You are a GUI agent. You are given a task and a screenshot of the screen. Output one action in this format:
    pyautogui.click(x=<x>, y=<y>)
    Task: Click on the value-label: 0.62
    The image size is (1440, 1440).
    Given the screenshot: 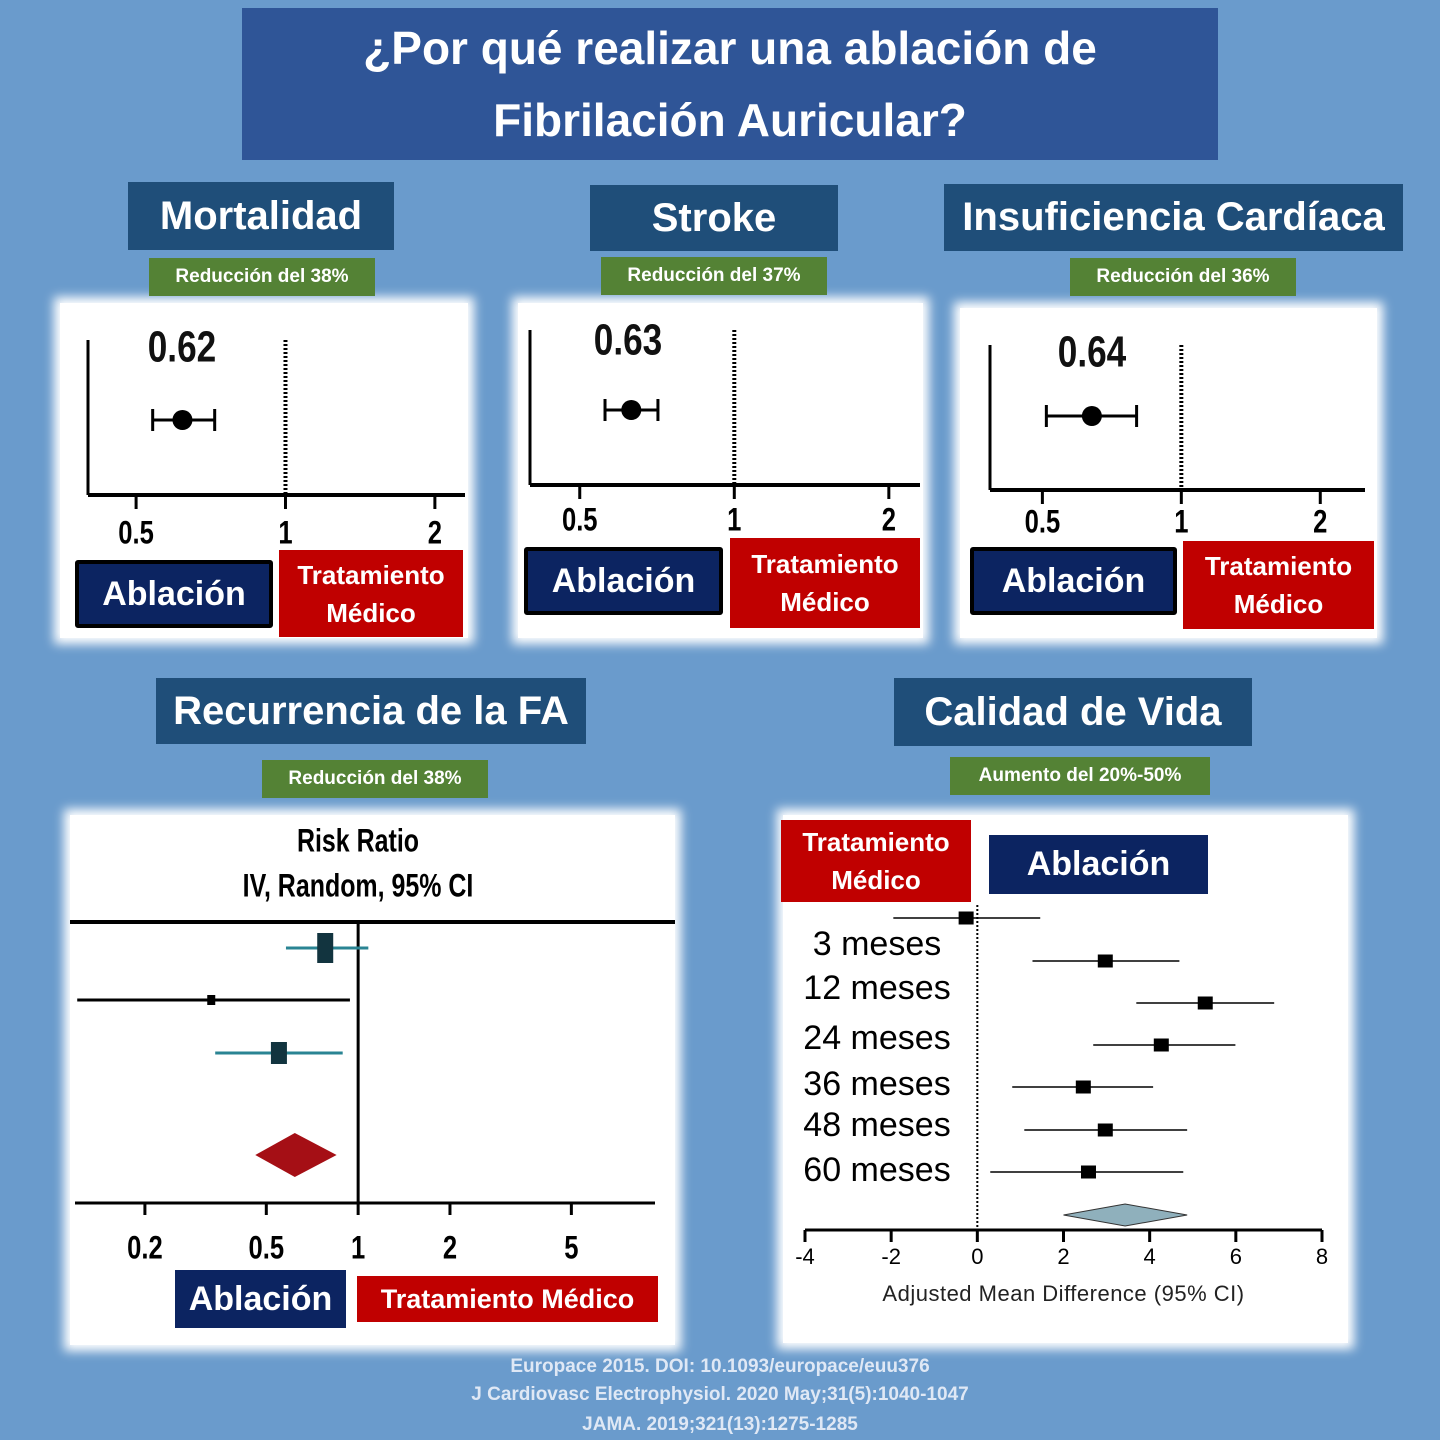 What is the action you would take?
    pyautogui.click(x=182, y=347)
    